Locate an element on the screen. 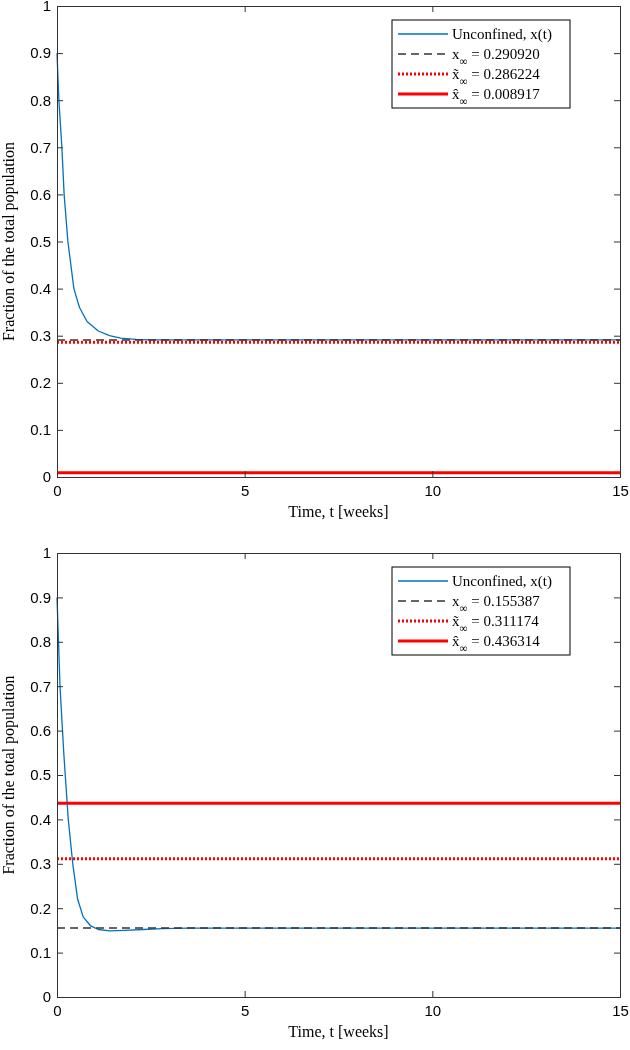  legend-label: x$_{∞}$ = 0.155387 is located at coordinates (496, 603).